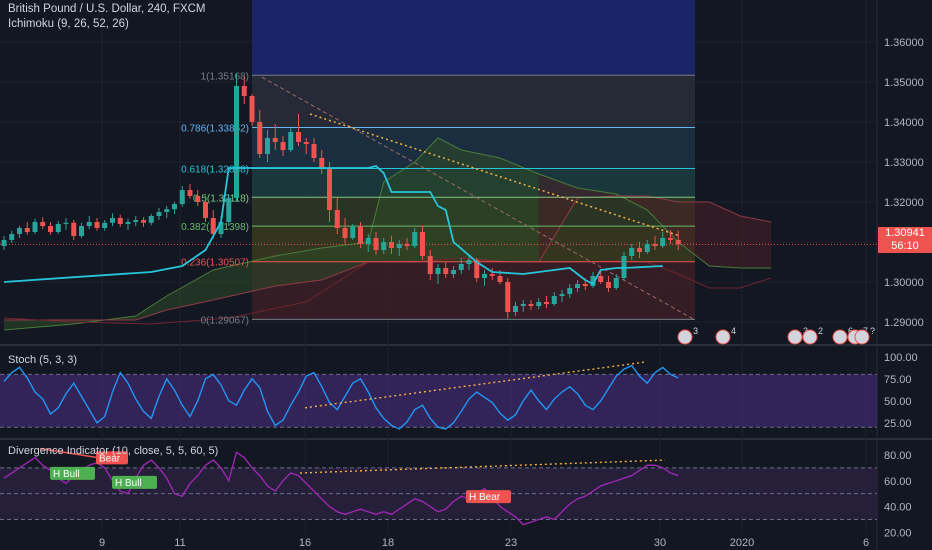 This screenshot has width=932, height=550. I want to click on fib-level-label: 0.618(1.32838), so click(215, 169).